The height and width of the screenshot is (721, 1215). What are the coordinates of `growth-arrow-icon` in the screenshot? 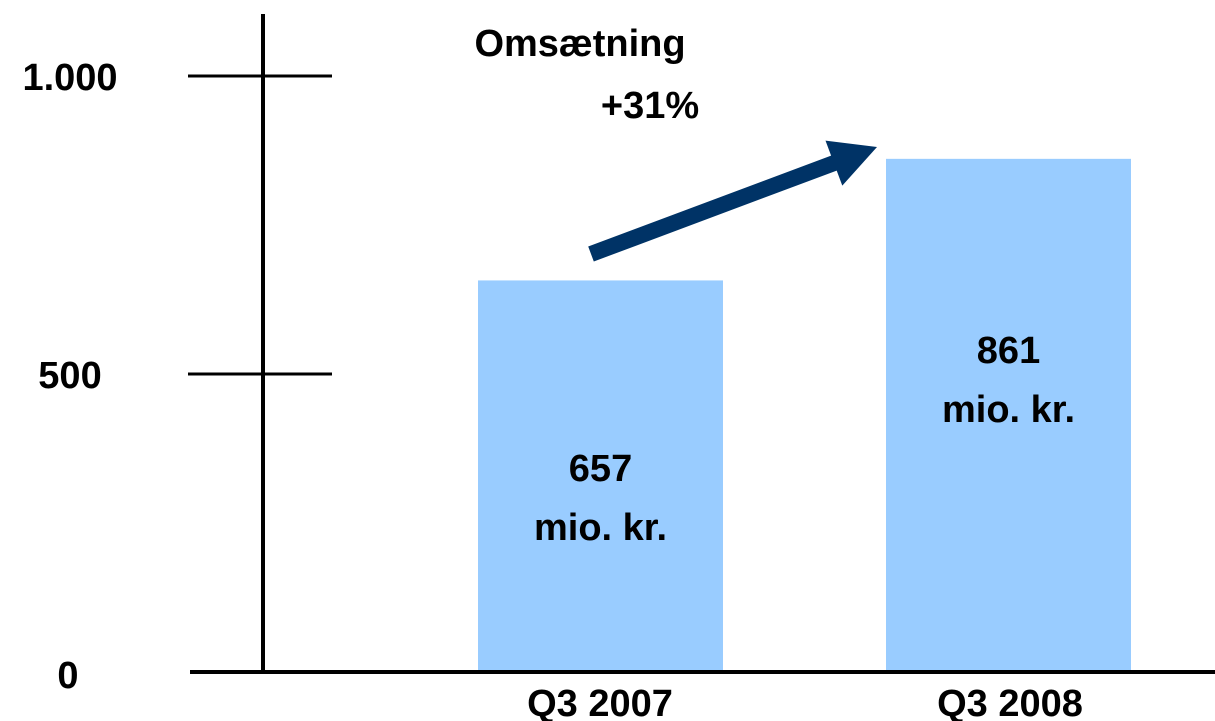 It's located at (732, 201).